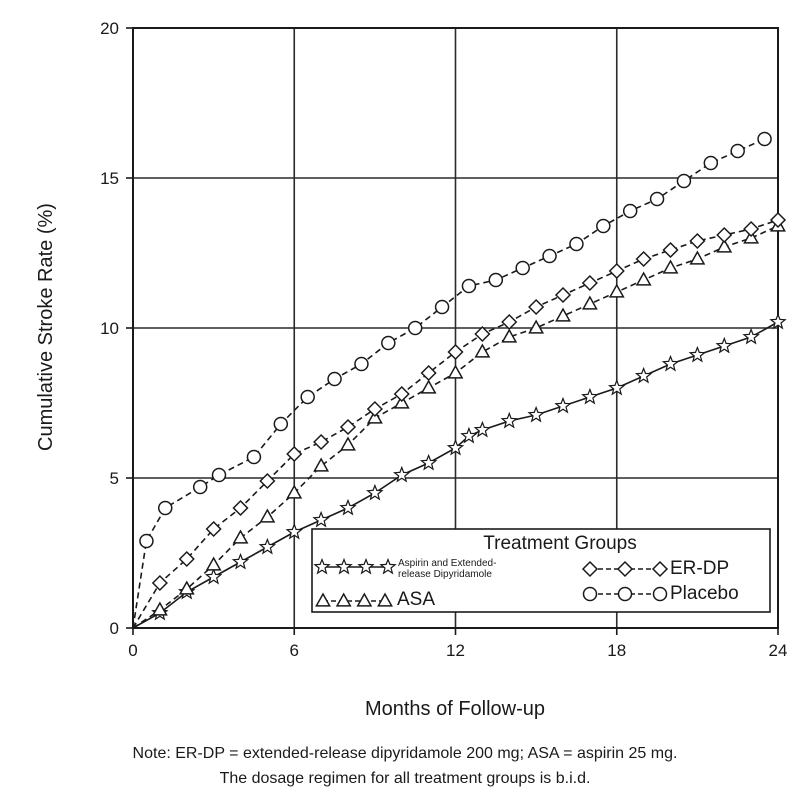 Image resolution: width=810 pixels, height=811 pixels. I want to click on x-axis-title: Months of Follow-up, so click(455, 709).